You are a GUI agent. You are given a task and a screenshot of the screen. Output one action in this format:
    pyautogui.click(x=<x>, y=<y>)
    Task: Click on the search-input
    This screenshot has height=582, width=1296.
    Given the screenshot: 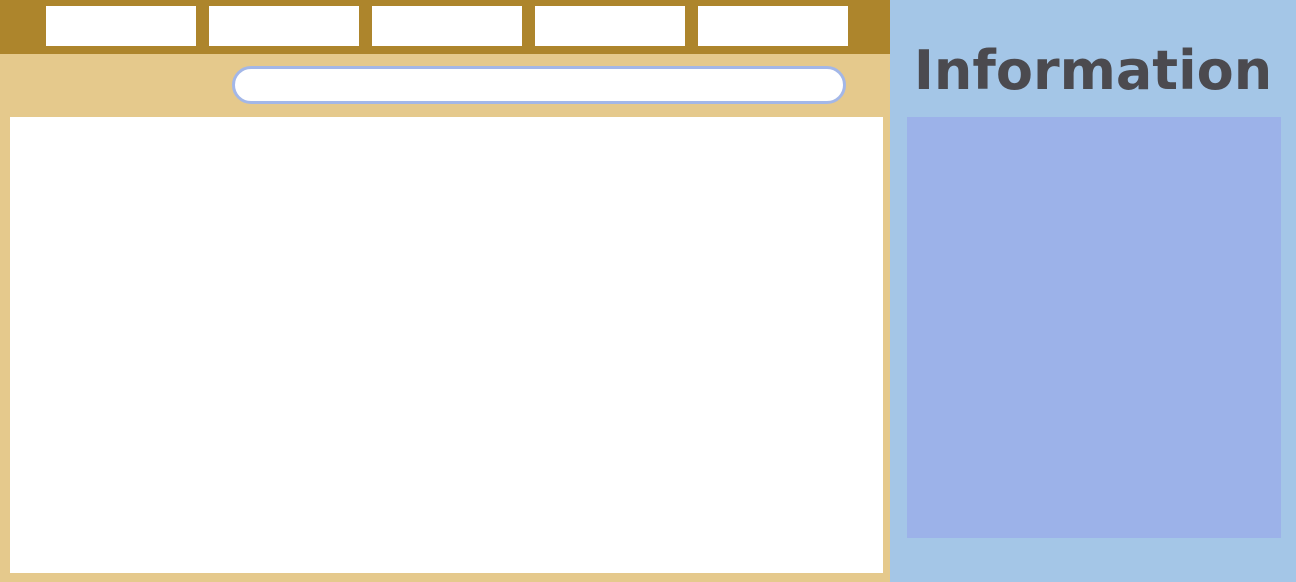 What is the action you would take?
    pyautogui.click(x=539, y=85)
    